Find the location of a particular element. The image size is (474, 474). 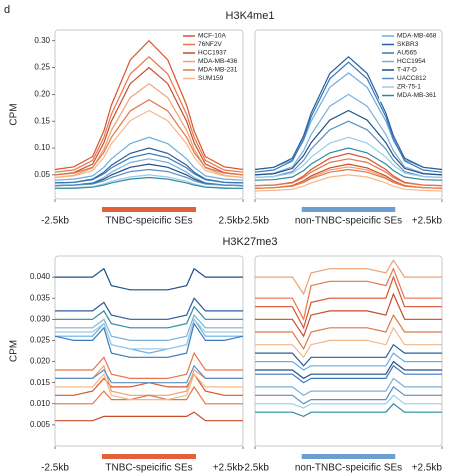

y-tick-label: 0.015 is located at coordinates (40, 382).